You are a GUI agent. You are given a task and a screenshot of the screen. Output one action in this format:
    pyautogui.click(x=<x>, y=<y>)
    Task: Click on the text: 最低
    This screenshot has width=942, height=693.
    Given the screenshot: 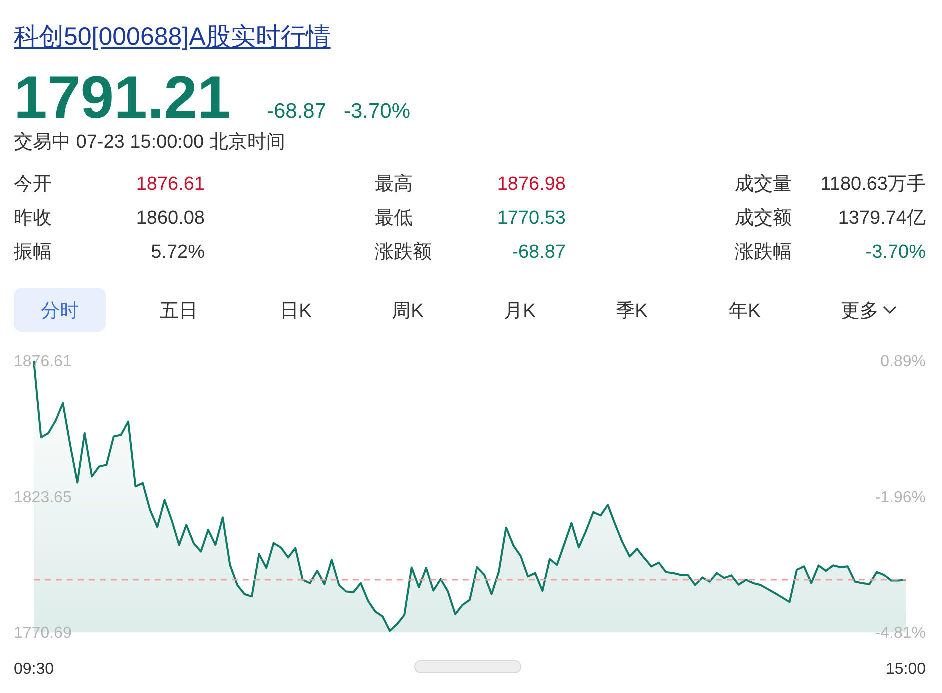 What is the action you would take?
    pyautogui.click(x=394, y=218)
    